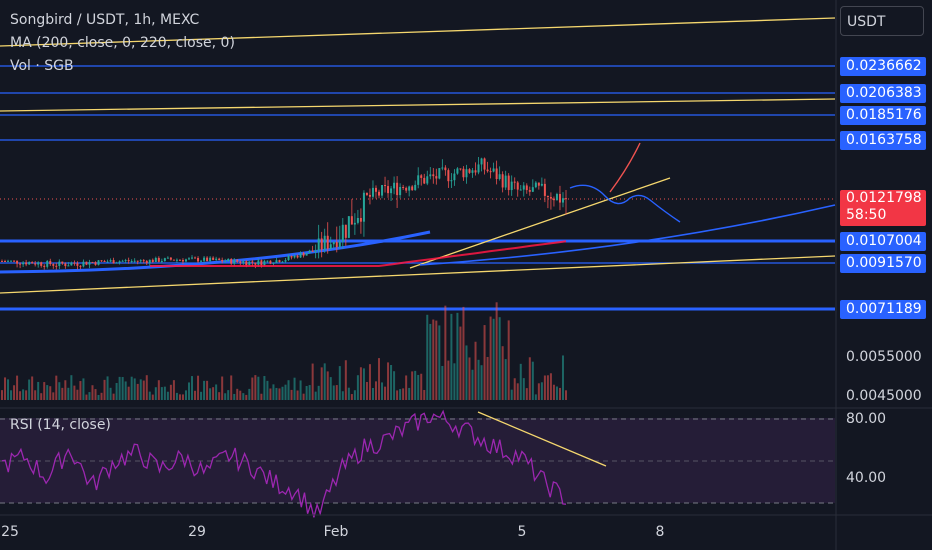 The height and width of the screenshot is (550, 932). I want to click on rsi-tick-80: 80.00, so click(866, 419).